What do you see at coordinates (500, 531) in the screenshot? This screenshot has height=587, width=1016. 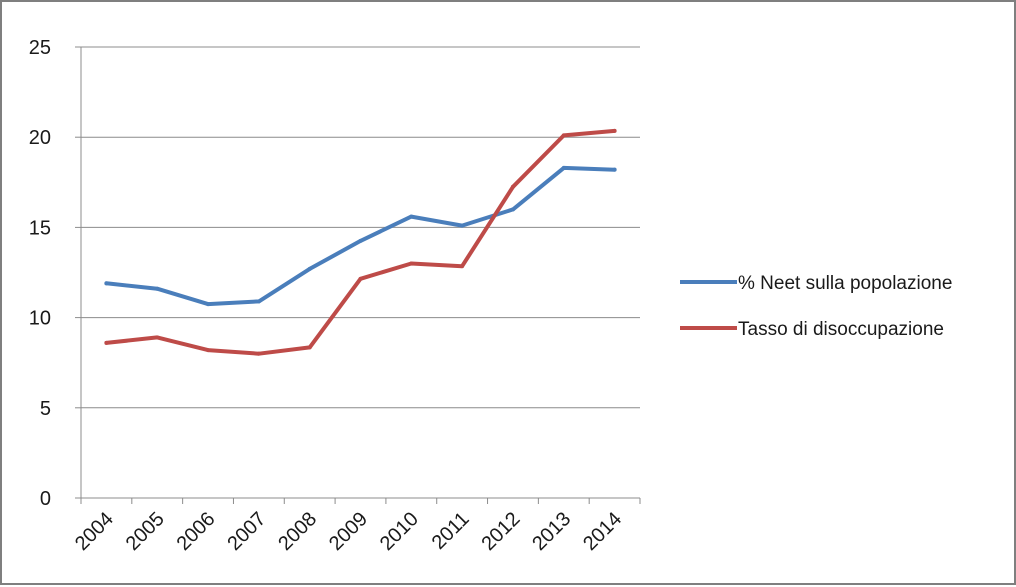 I see `x-tick-label: 2012` at bounding box center [500, 531].